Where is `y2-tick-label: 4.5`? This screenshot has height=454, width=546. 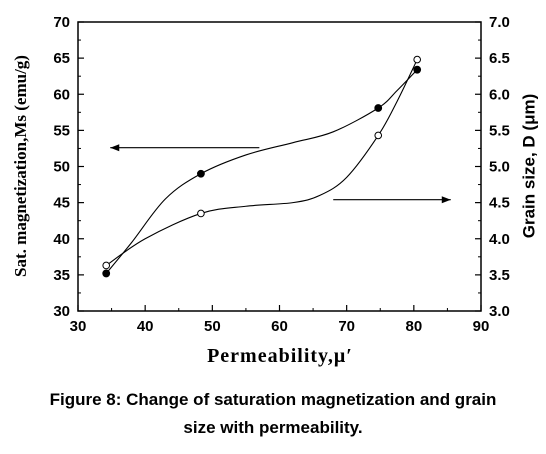
y2-tick-label: 4.5 is located at coordinates (499, 203).